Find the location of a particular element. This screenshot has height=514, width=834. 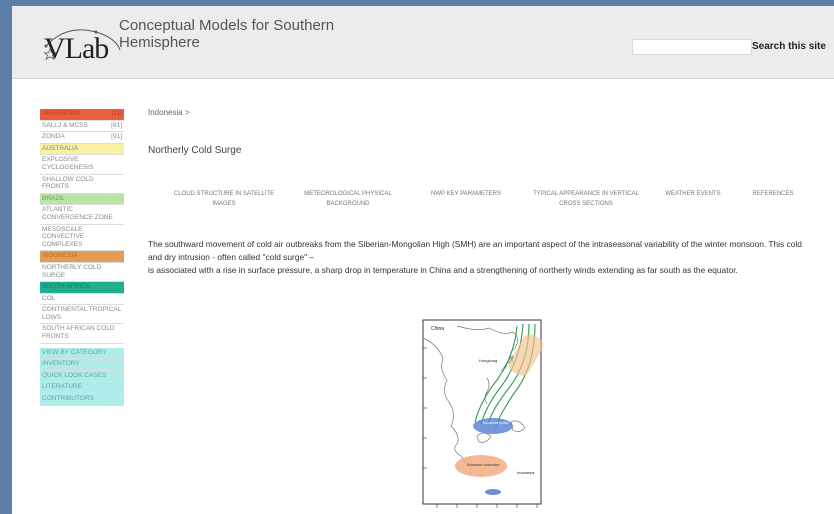

vlab-logo: VLab is located at coordinates (84, 50).